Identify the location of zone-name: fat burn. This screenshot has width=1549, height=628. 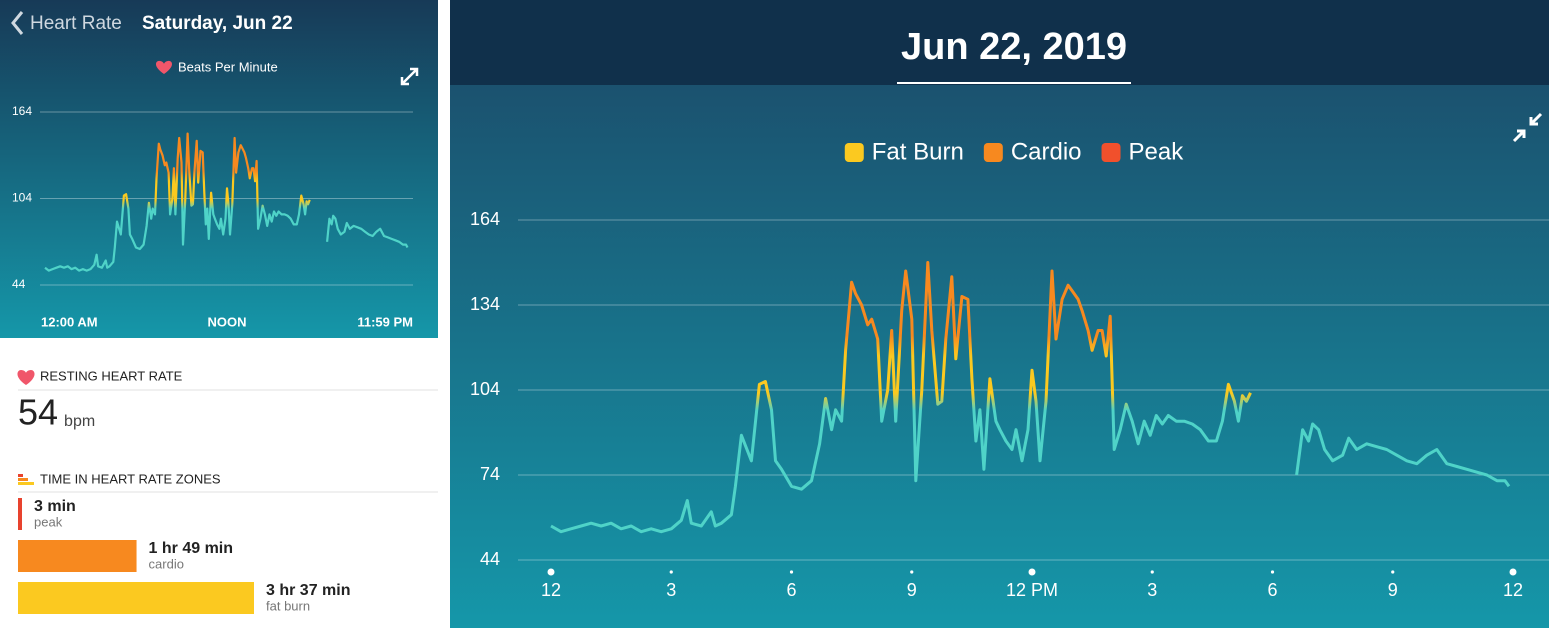
(288, 605).